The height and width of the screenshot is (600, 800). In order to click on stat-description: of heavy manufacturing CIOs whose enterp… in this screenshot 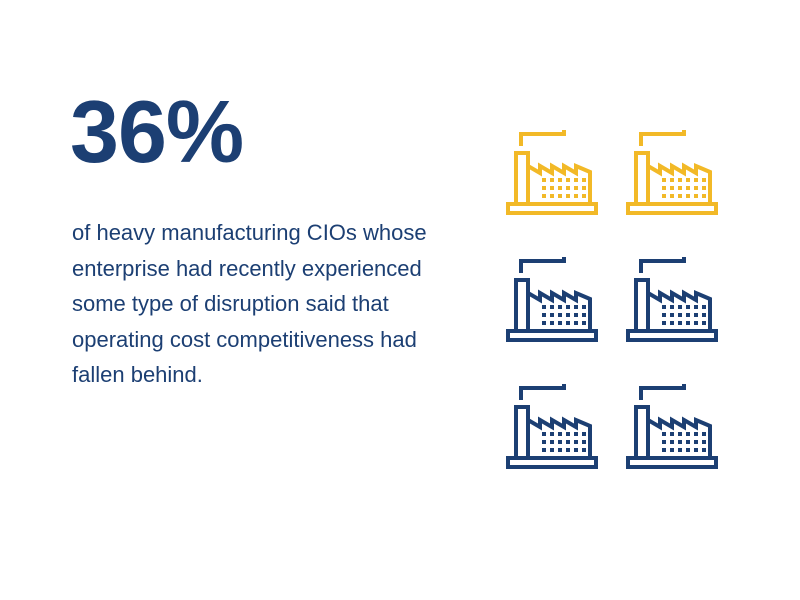, I will do `click(249, 303)`.